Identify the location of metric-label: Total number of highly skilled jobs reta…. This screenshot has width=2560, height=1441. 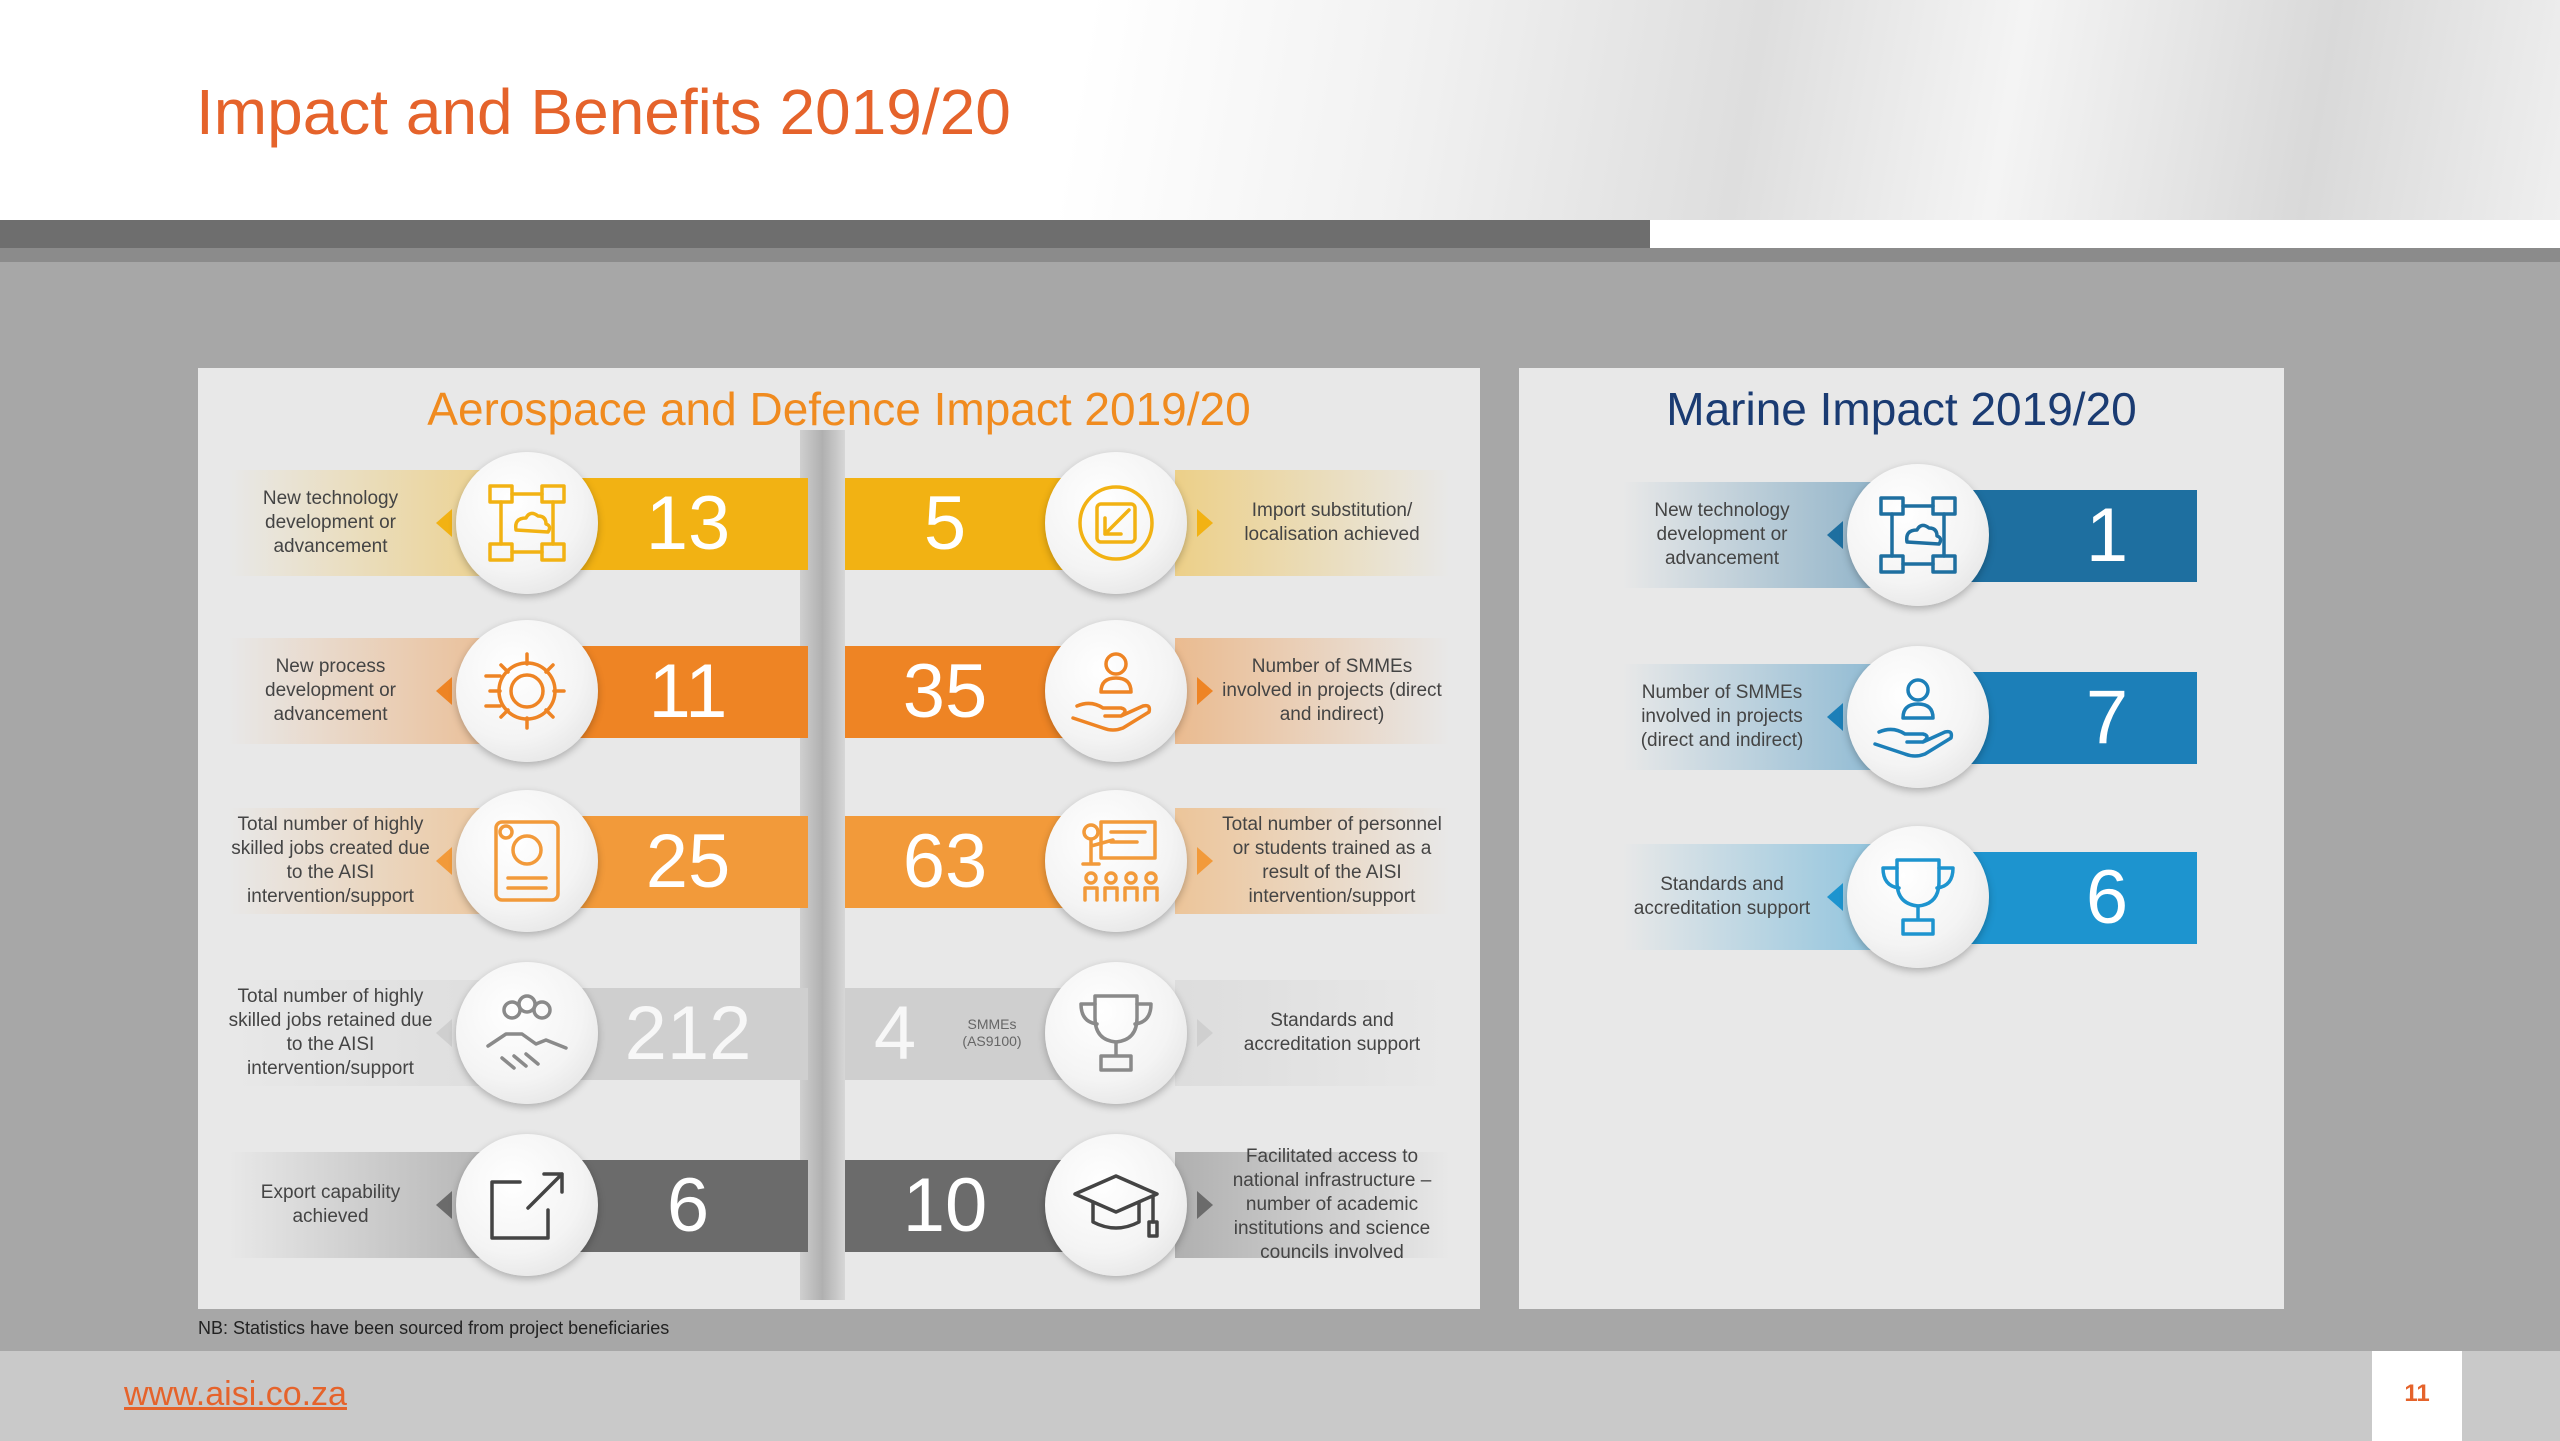
(330, 1032).